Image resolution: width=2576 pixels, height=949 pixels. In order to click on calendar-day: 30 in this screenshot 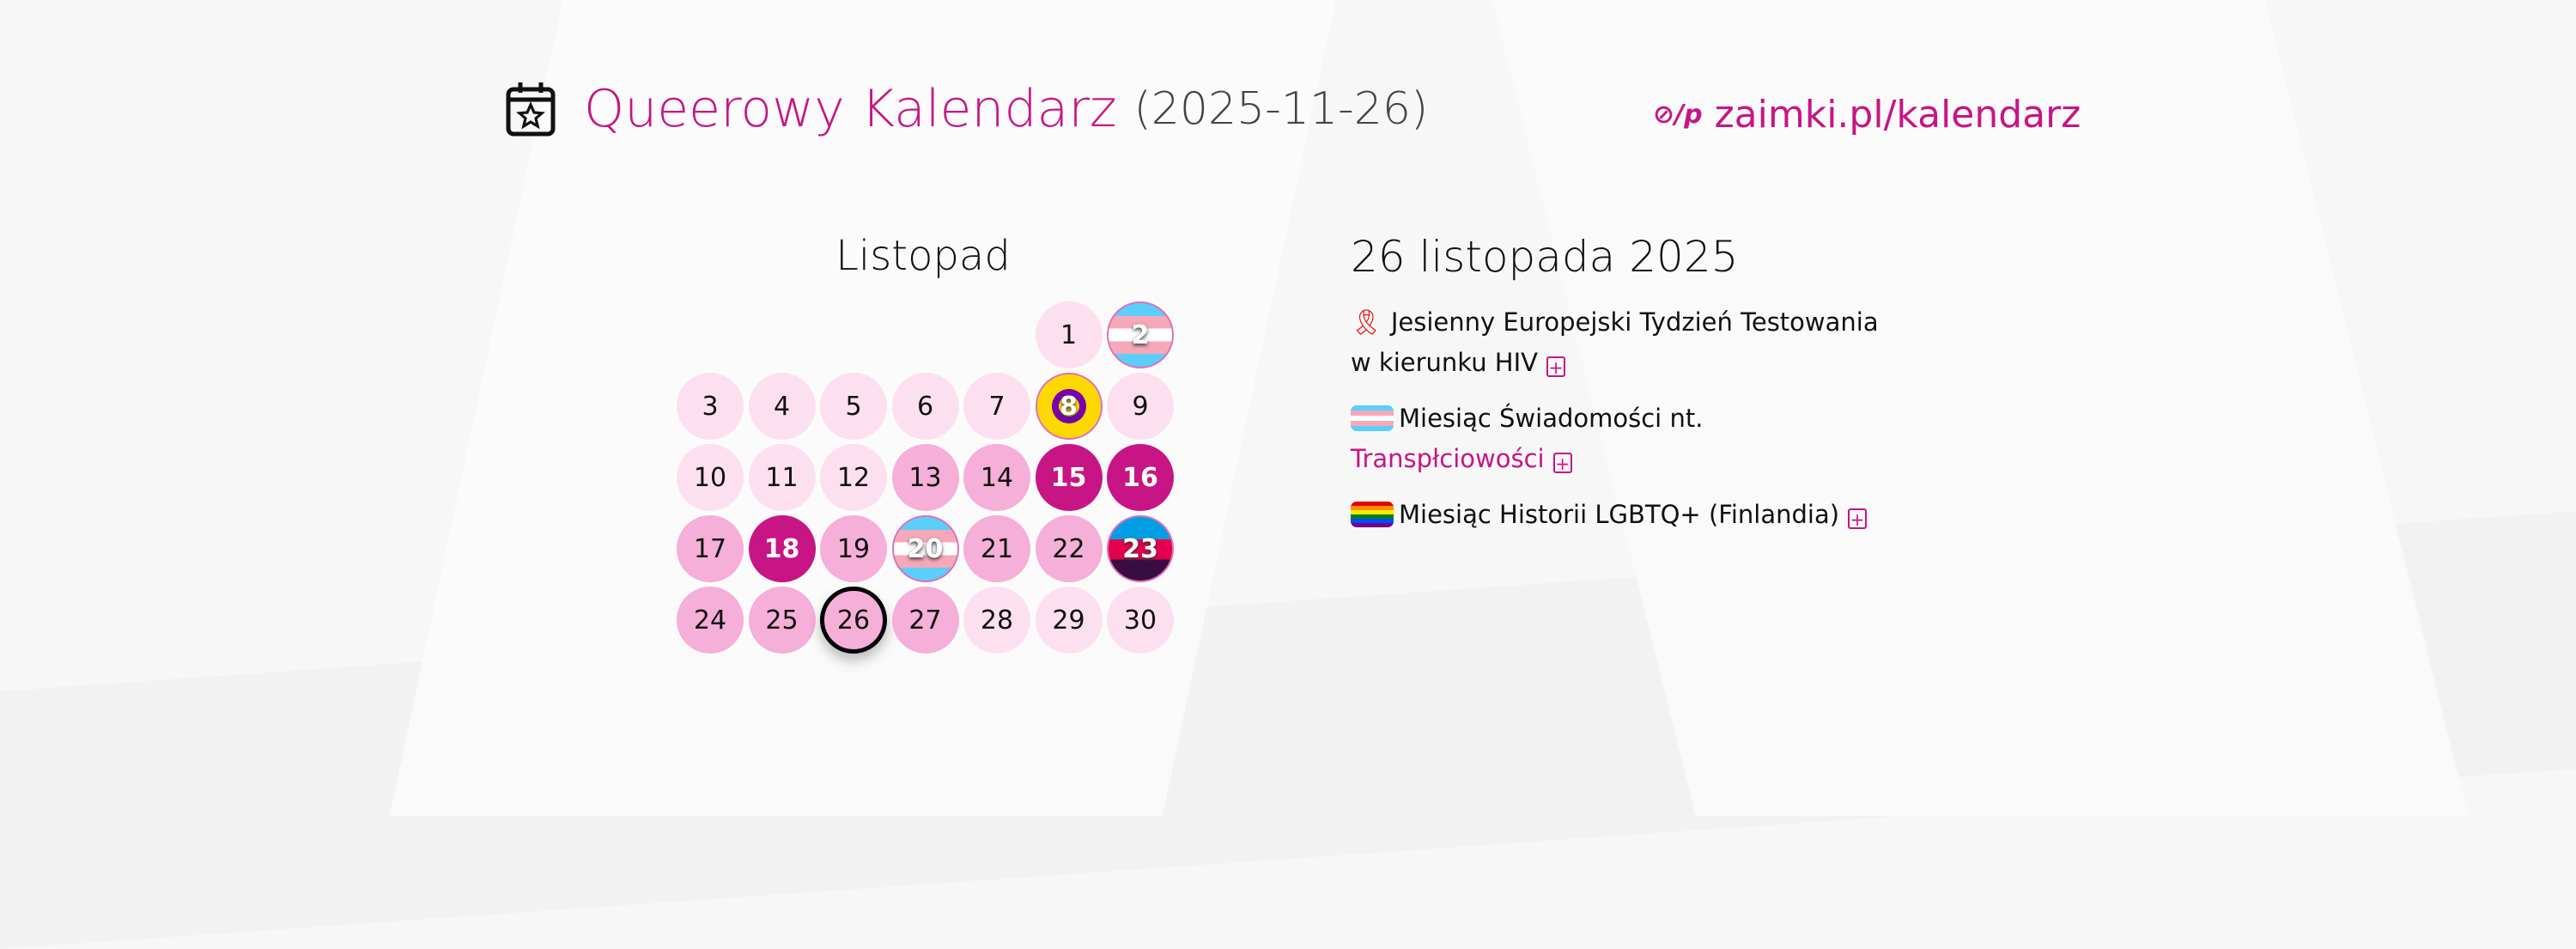, I will do `click(1140, 620)`.